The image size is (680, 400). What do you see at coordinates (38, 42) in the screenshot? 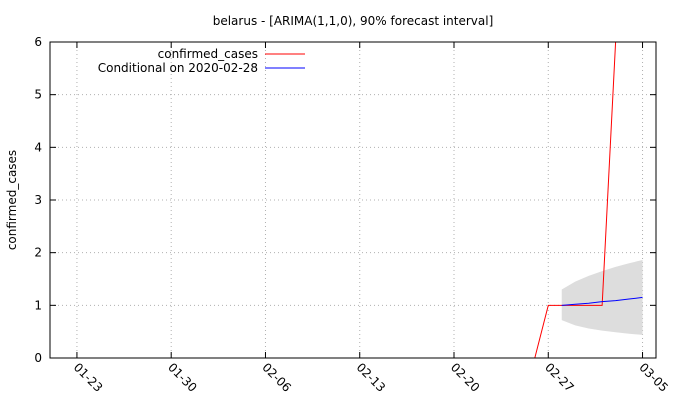
I see `y-tick-label: 6` at bounding box center [38, 42].